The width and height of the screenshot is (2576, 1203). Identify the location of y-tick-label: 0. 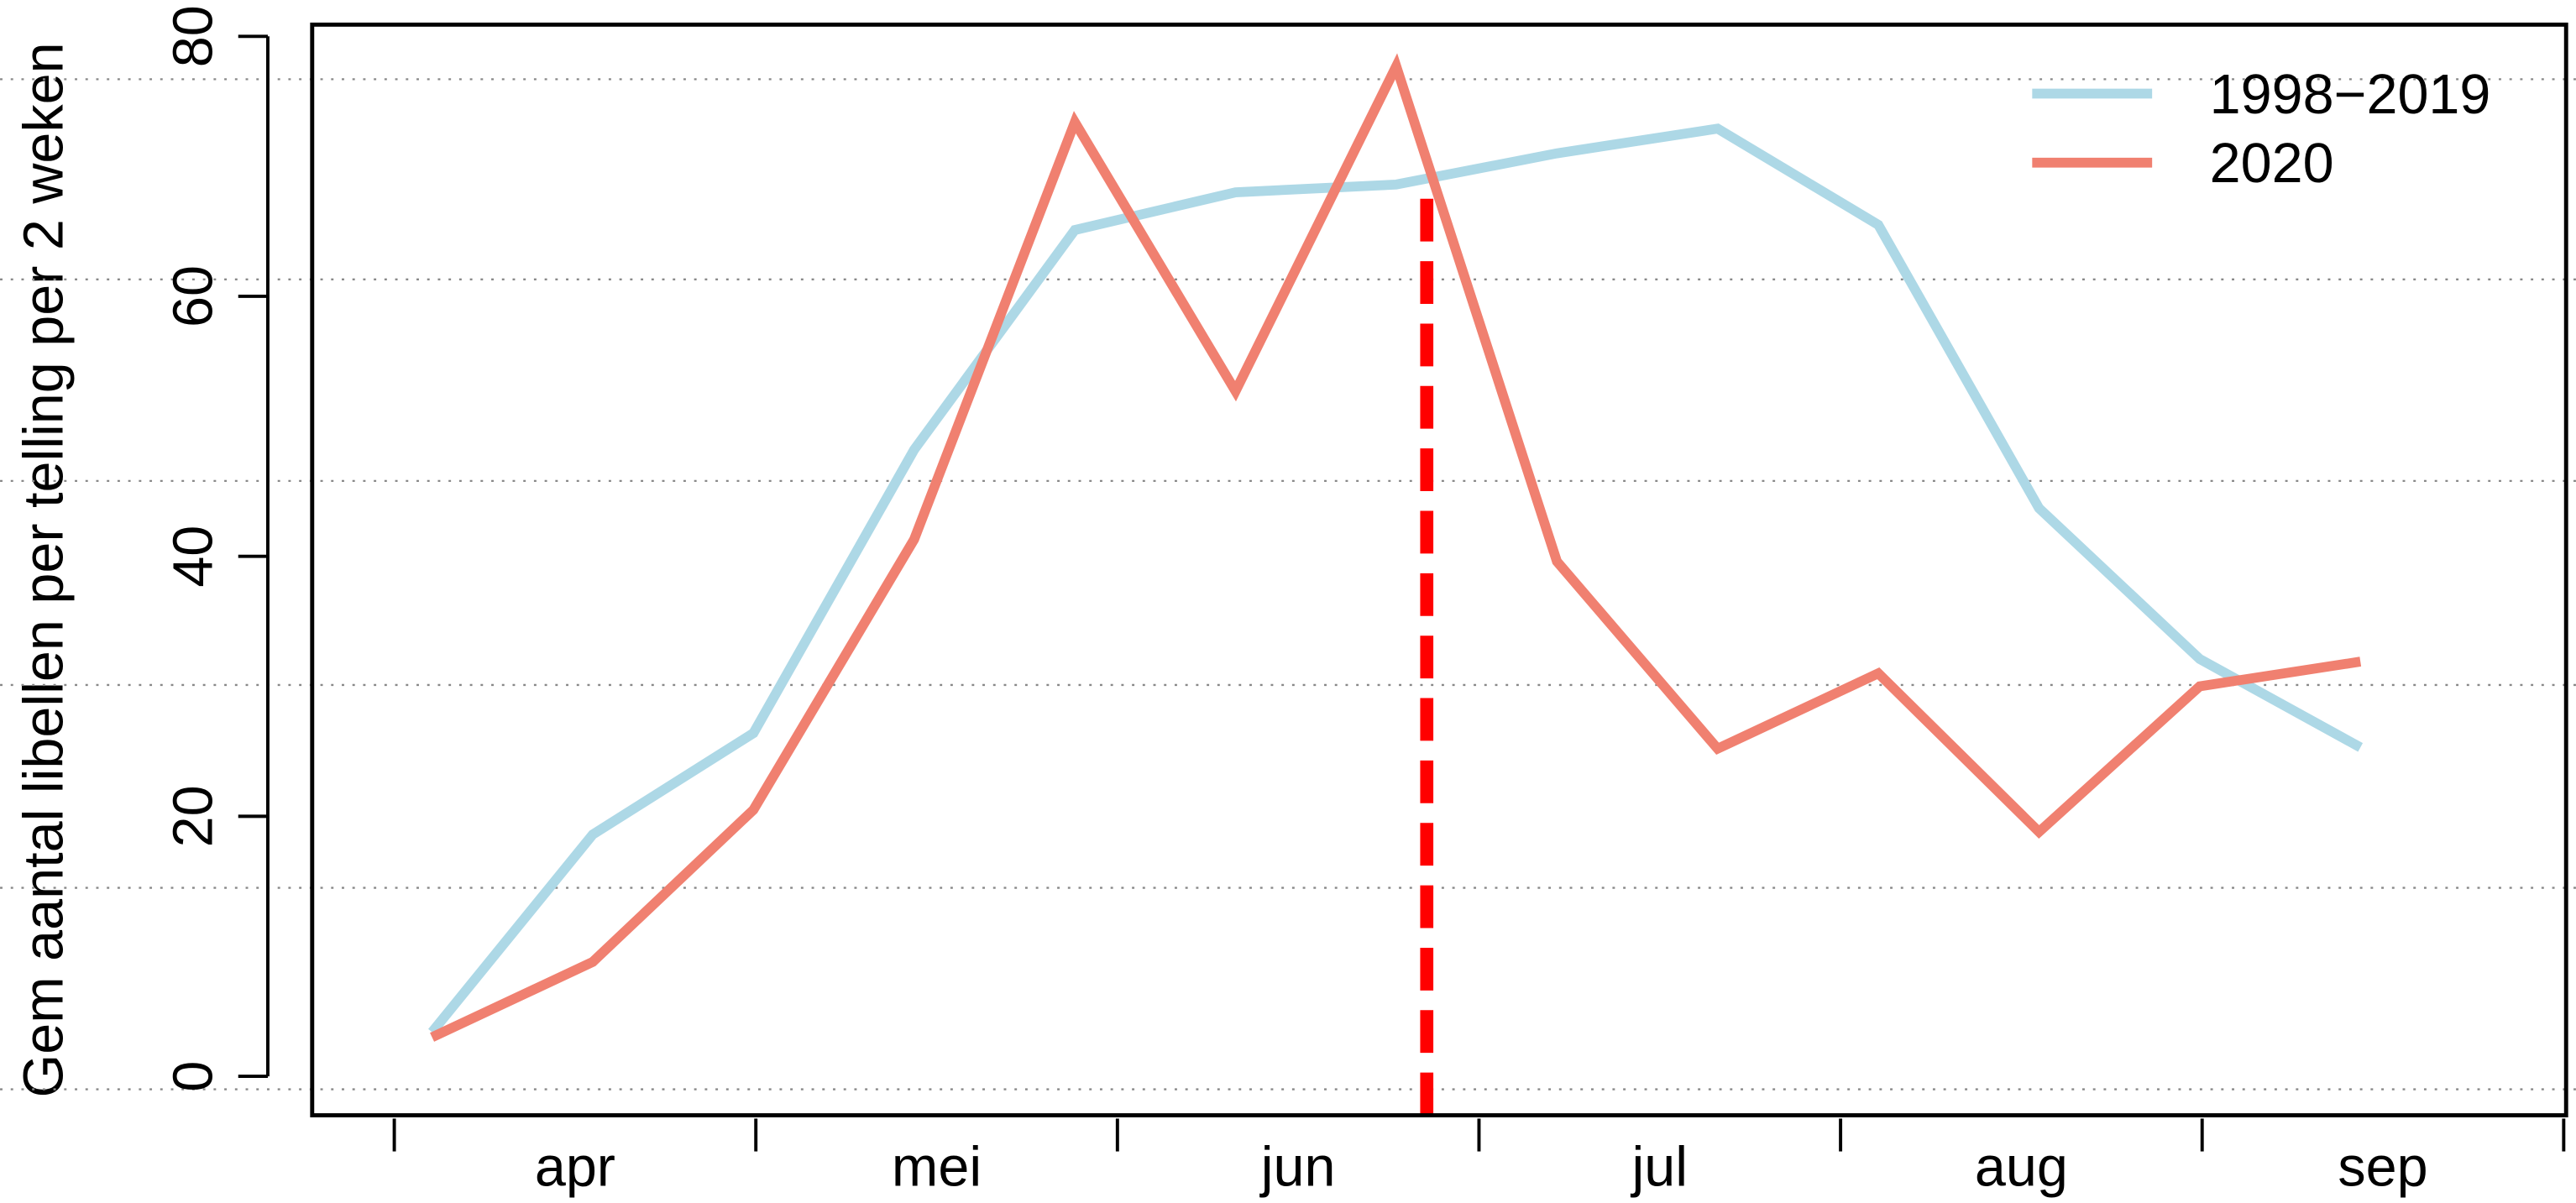
(193, 1076).